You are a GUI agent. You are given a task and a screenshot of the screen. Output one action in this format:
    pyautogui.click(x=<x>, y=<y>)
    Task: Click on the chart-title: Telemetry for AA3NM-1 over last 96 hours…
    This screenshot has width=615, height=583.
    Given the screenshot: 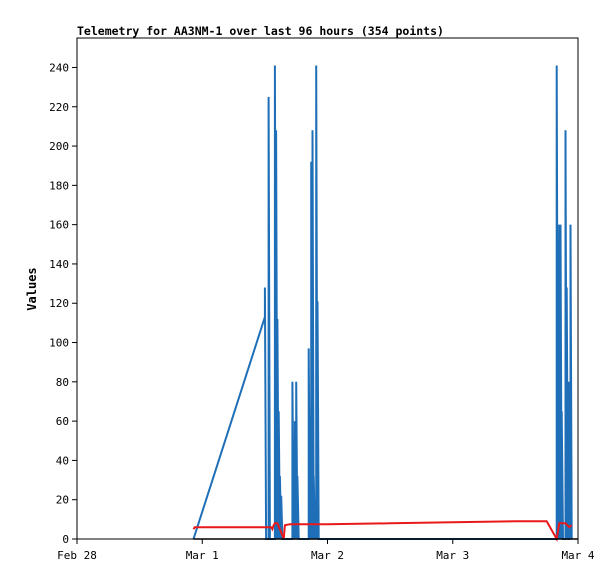 What is the action you would take?
    pyautogui.click(x=260, y=31)
    